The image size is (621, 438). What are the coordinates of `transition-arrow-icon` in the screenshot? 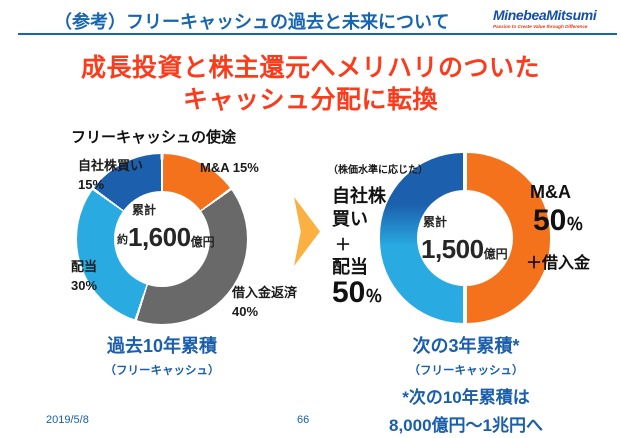 It's located at (307, 231).